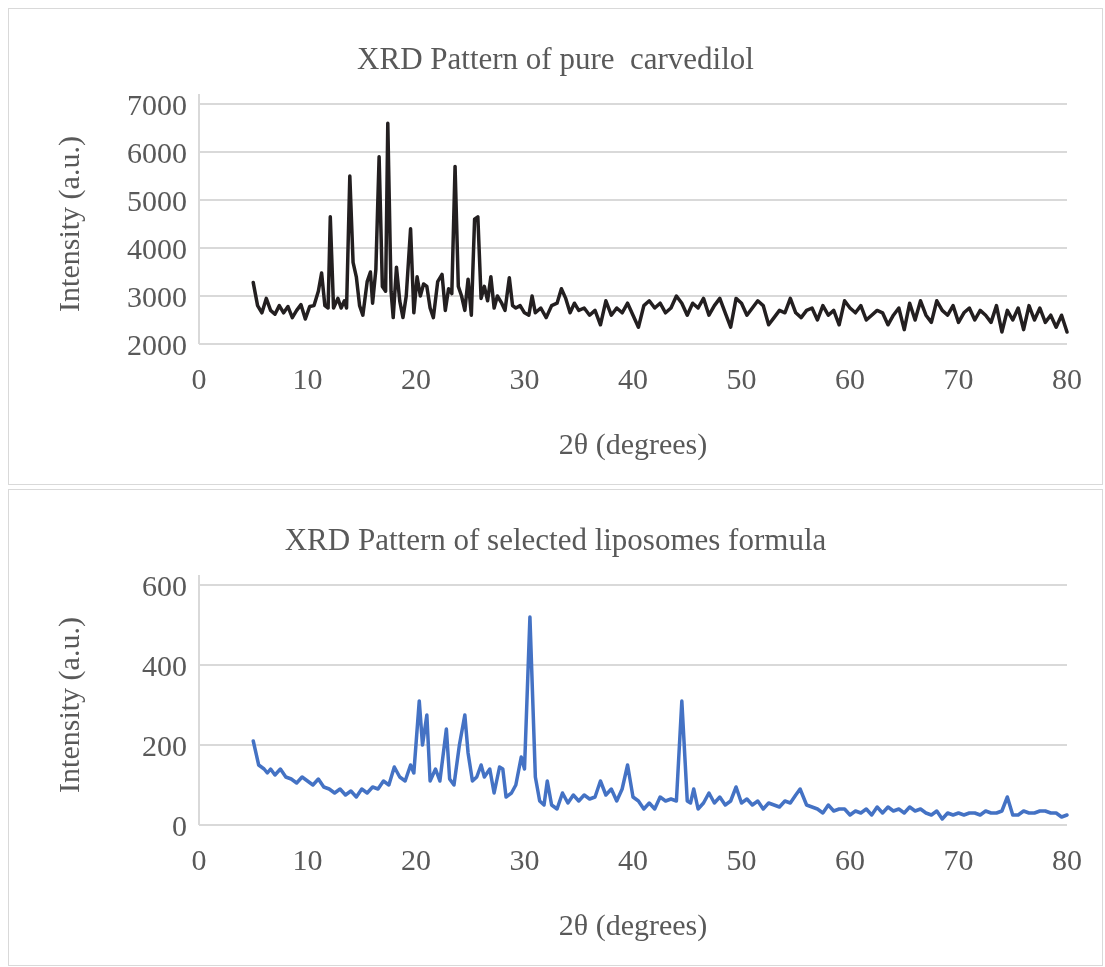 Image resolution: width=1105 pixels, height=967 pixels. Describe the element at coordinates (555, 539) in the screenshot. I see `chart-title: XRD Pattern of selected liposomes formula` at that location.